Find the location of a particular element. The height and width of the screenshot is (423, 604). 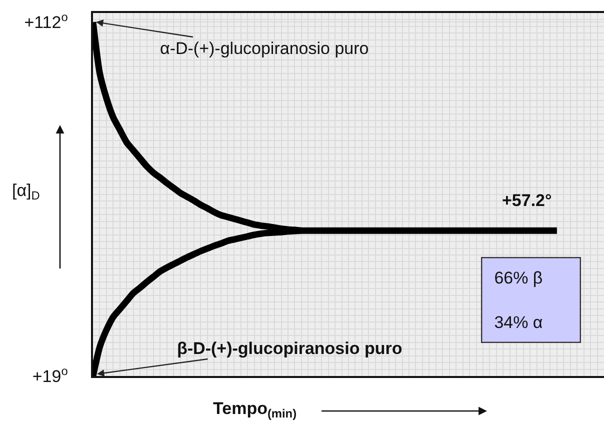

y-tick-label: +112$^{o}$ is located at coordinates (46, 21).